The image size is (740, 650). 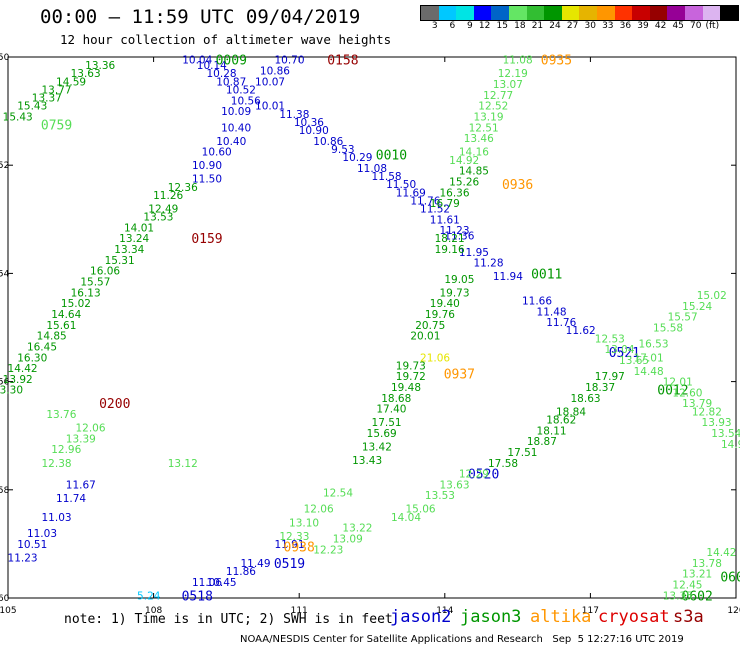 I want to click on pass-time-label: 0159, so click(x=206, y=239).